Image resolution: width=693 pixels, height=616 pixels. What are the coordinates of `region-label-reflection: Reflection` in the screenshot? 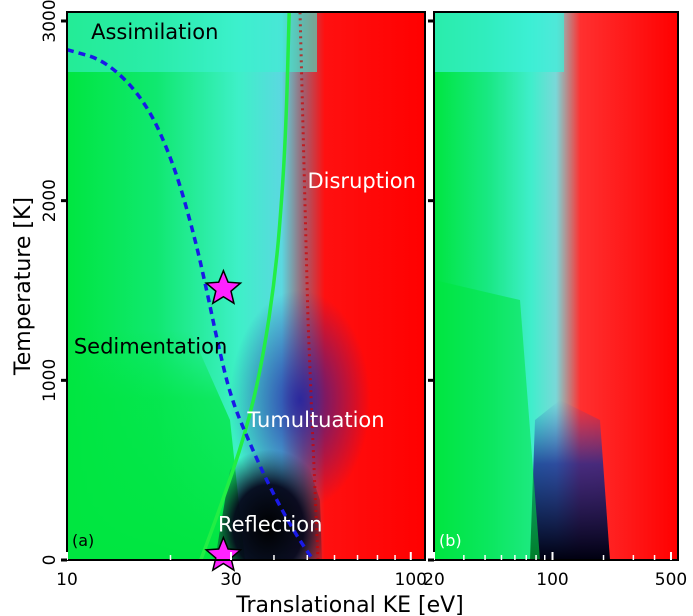 It's located at (270, 524).